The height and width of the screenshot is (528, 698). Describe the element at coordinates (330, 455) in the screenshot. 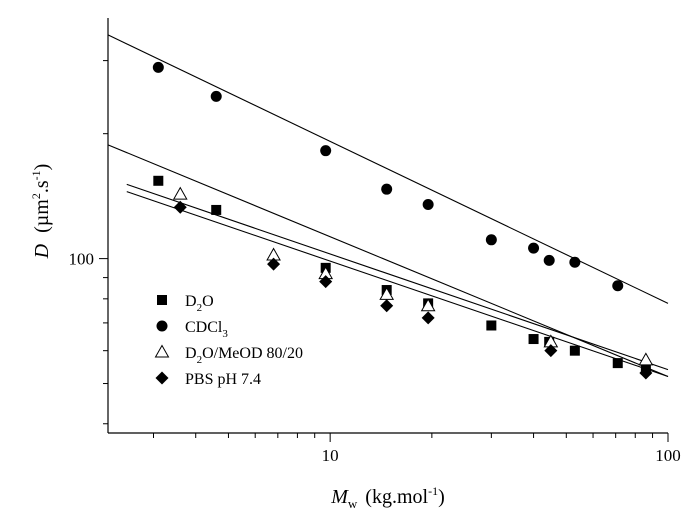

I see `x-tick-label: 10` at that location.